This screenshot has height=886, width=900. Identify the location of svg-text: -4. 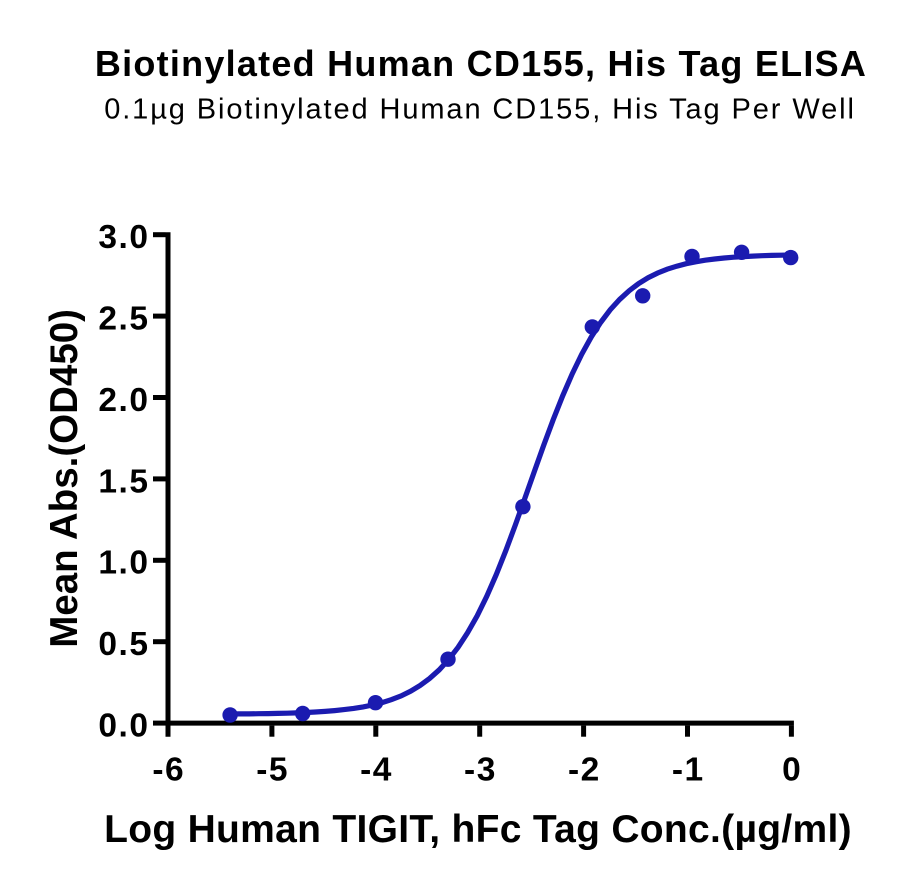
(376, 770).